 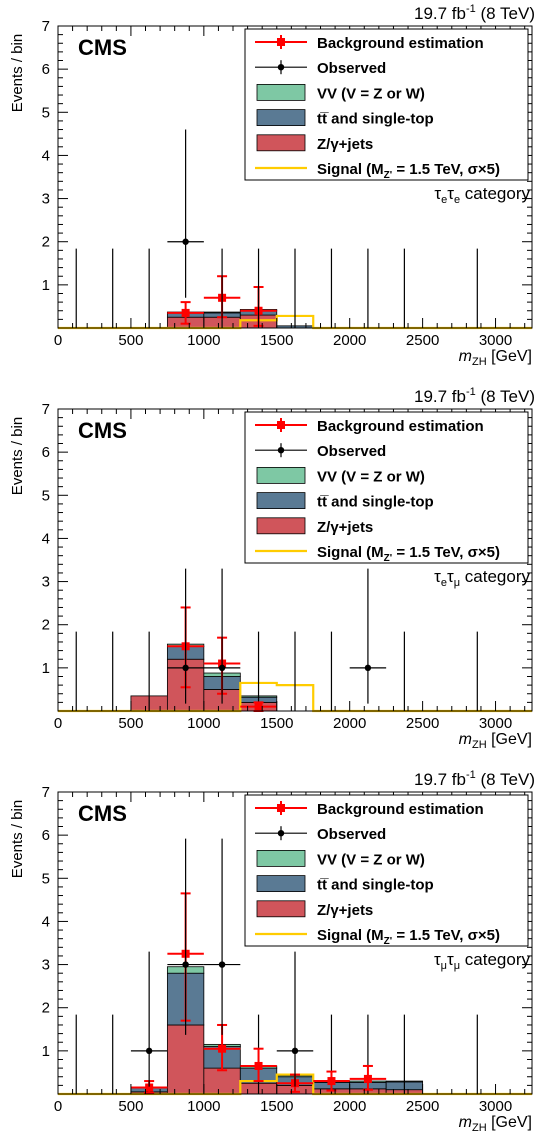 I want to click on stacked-histogram, so click(x=204, y=677).